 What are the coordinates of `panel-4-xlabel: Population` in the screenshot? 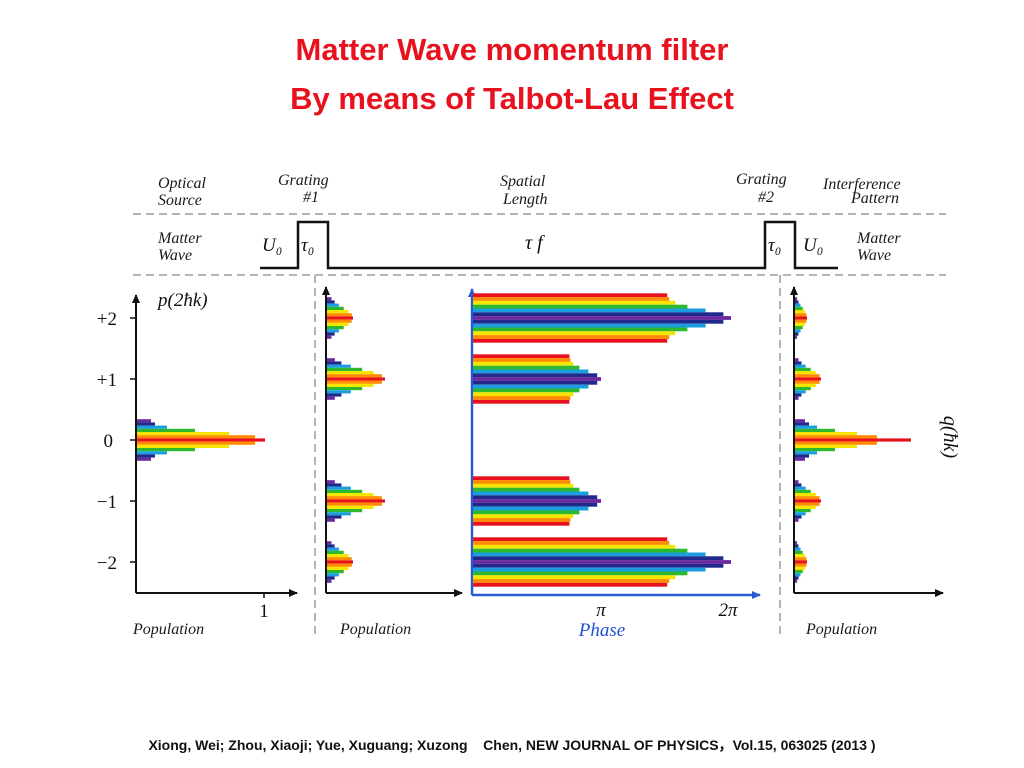 It's located at (841, 629).